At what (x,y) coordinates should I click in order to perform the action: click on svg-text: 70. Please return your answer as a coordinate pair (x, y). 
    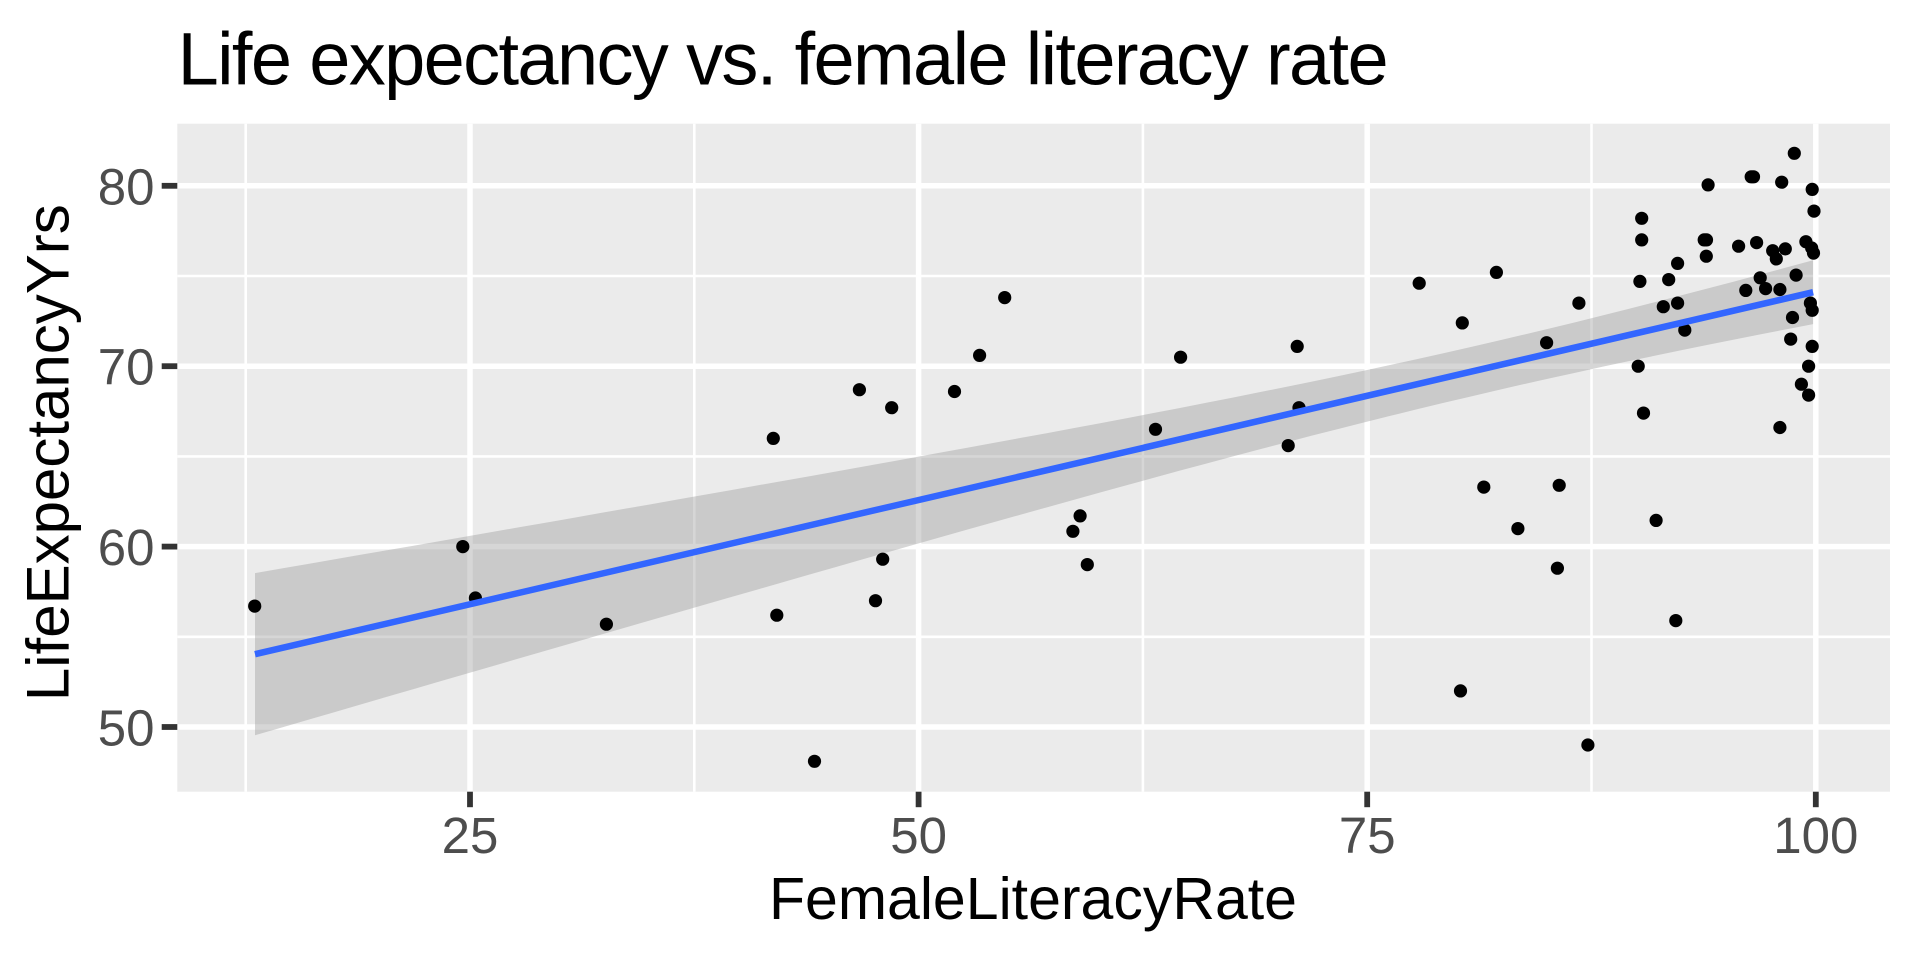
    Looking at the image, I should click on (126, 367).